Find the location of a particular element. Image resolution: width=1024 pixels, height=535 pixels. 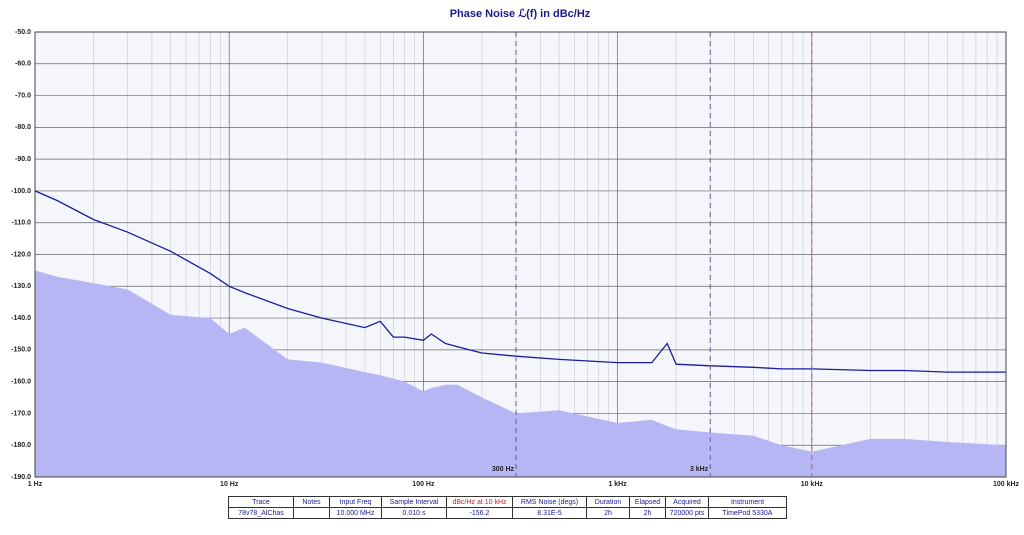

chart-title: Phase Noise ℒ(f) in dBc/Hz is located at coordinates (520, 14).